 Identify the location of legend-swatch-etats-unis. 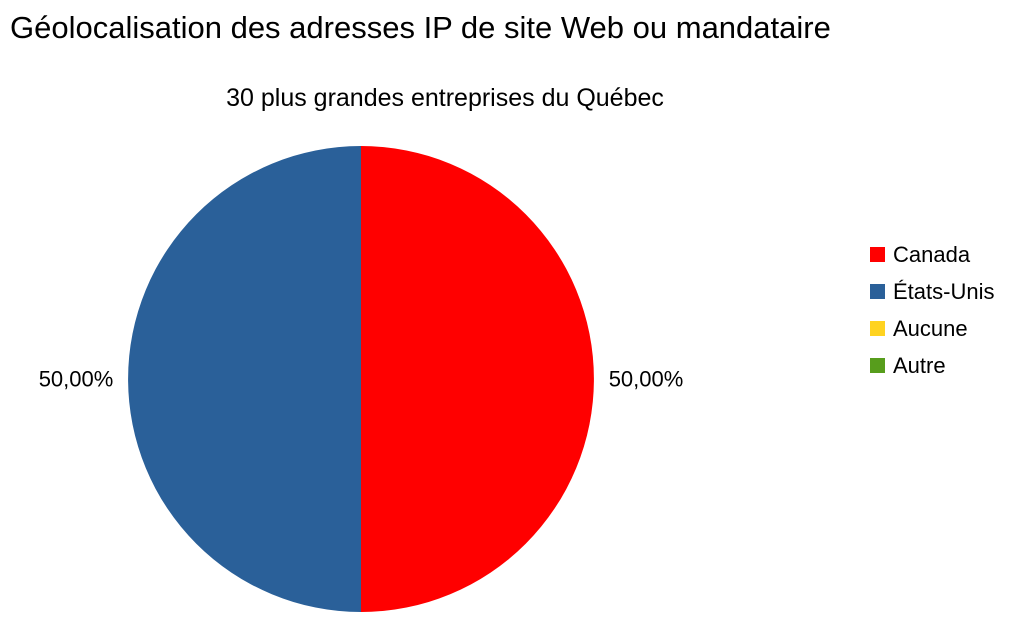
(877, 291).